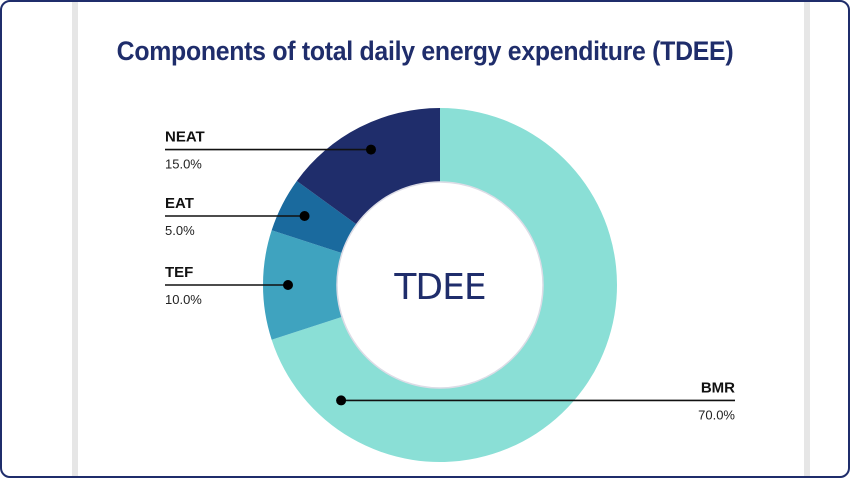 This screenshot has width=850, height=478. Describe the element at coordinates (368, 166) in the screenshot. I see `slice-neat` at that location.